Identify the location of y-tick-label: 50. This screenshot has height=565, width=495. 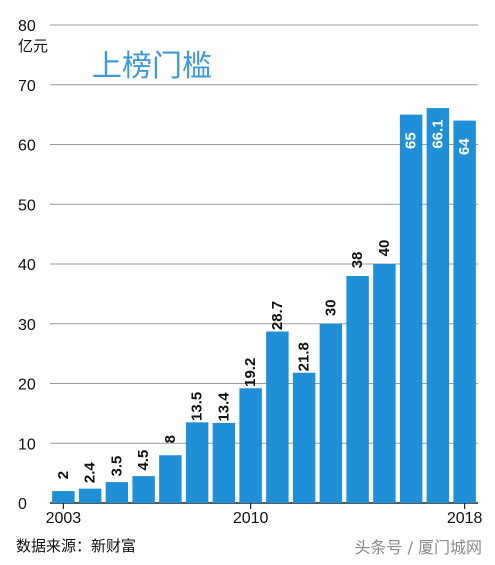
(27, 205).